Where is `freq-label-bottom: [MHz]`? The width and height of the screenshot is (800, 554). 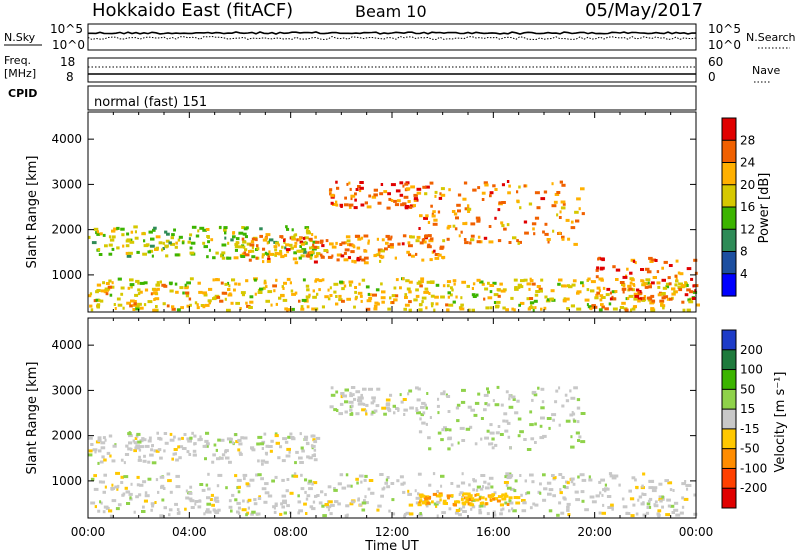 freq-label-bottom: [MHz] is located at coordinates (20, 73).